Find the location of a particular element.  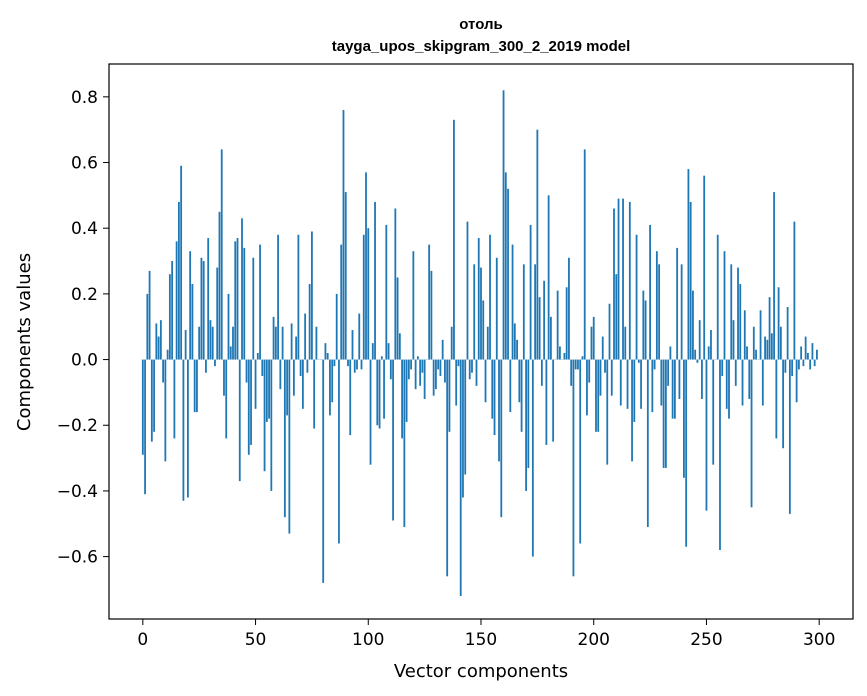

x-axis-label: Vector components is located at coordinates (481, 671).